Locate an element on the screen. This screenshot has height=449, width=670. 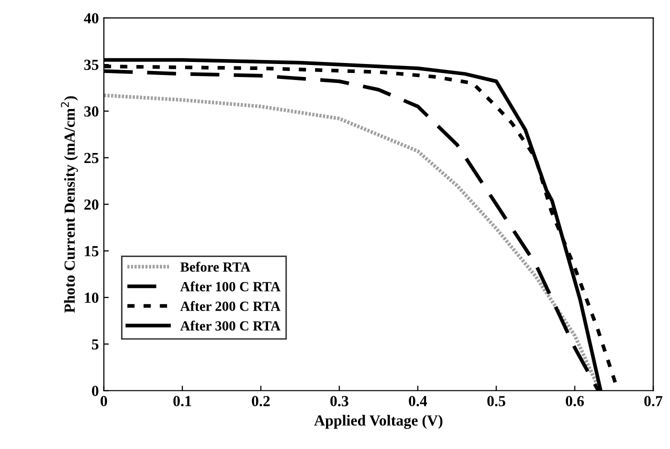
y-tick-label: 30 is located at coordinates (91, 111).